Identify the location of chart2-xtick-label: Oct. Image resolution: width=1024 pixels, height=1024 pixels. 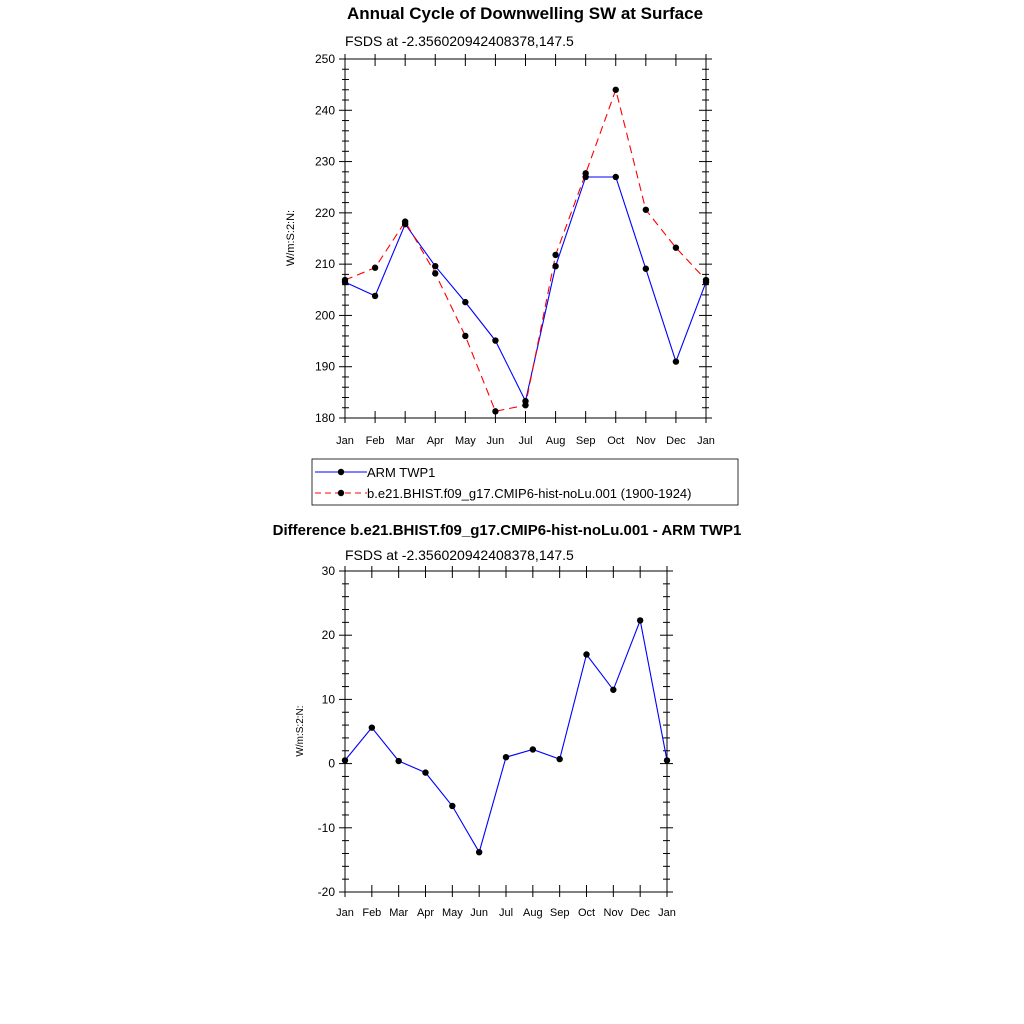
(586, 913).